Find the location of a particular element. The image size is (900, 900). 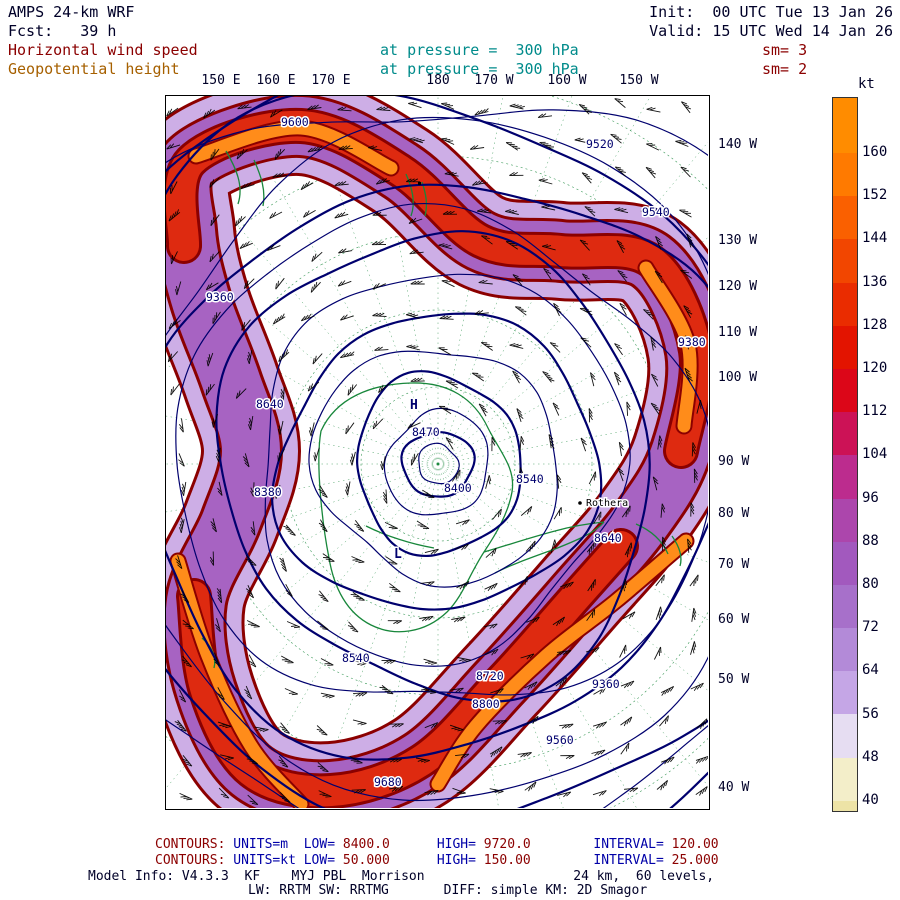

pressure-center-symbol: H is located at coordinates (414, 405).